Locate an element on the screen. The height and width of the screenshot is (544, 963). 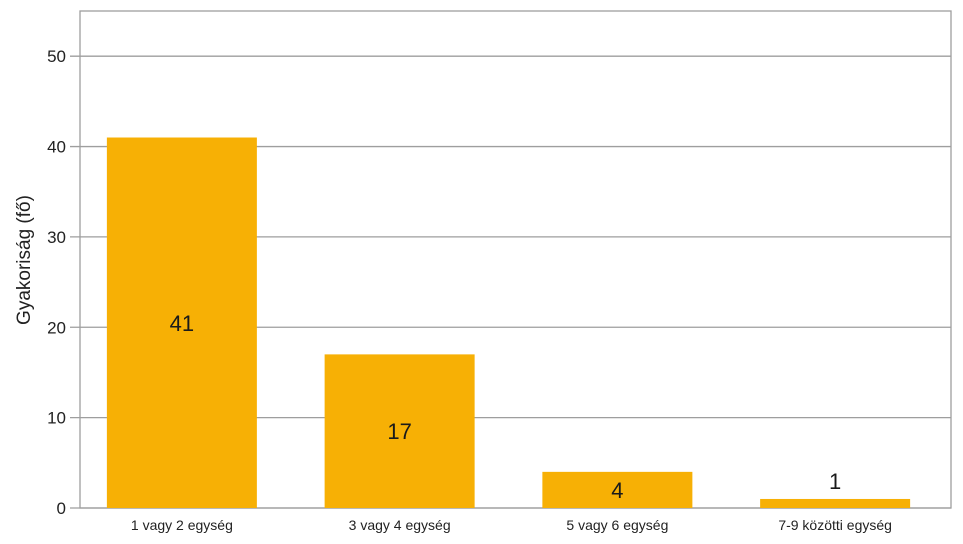
x-tick-label: 7-9 közötti egység is located at coordinates (835, 525).